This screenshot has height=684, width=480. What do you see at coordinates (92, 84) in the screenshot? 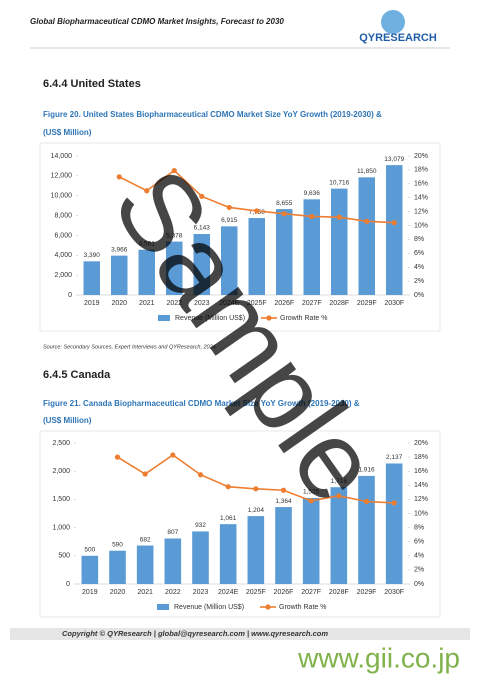
I see `section-heading: 6.4.4 United States` at bounding box center [92, 84].